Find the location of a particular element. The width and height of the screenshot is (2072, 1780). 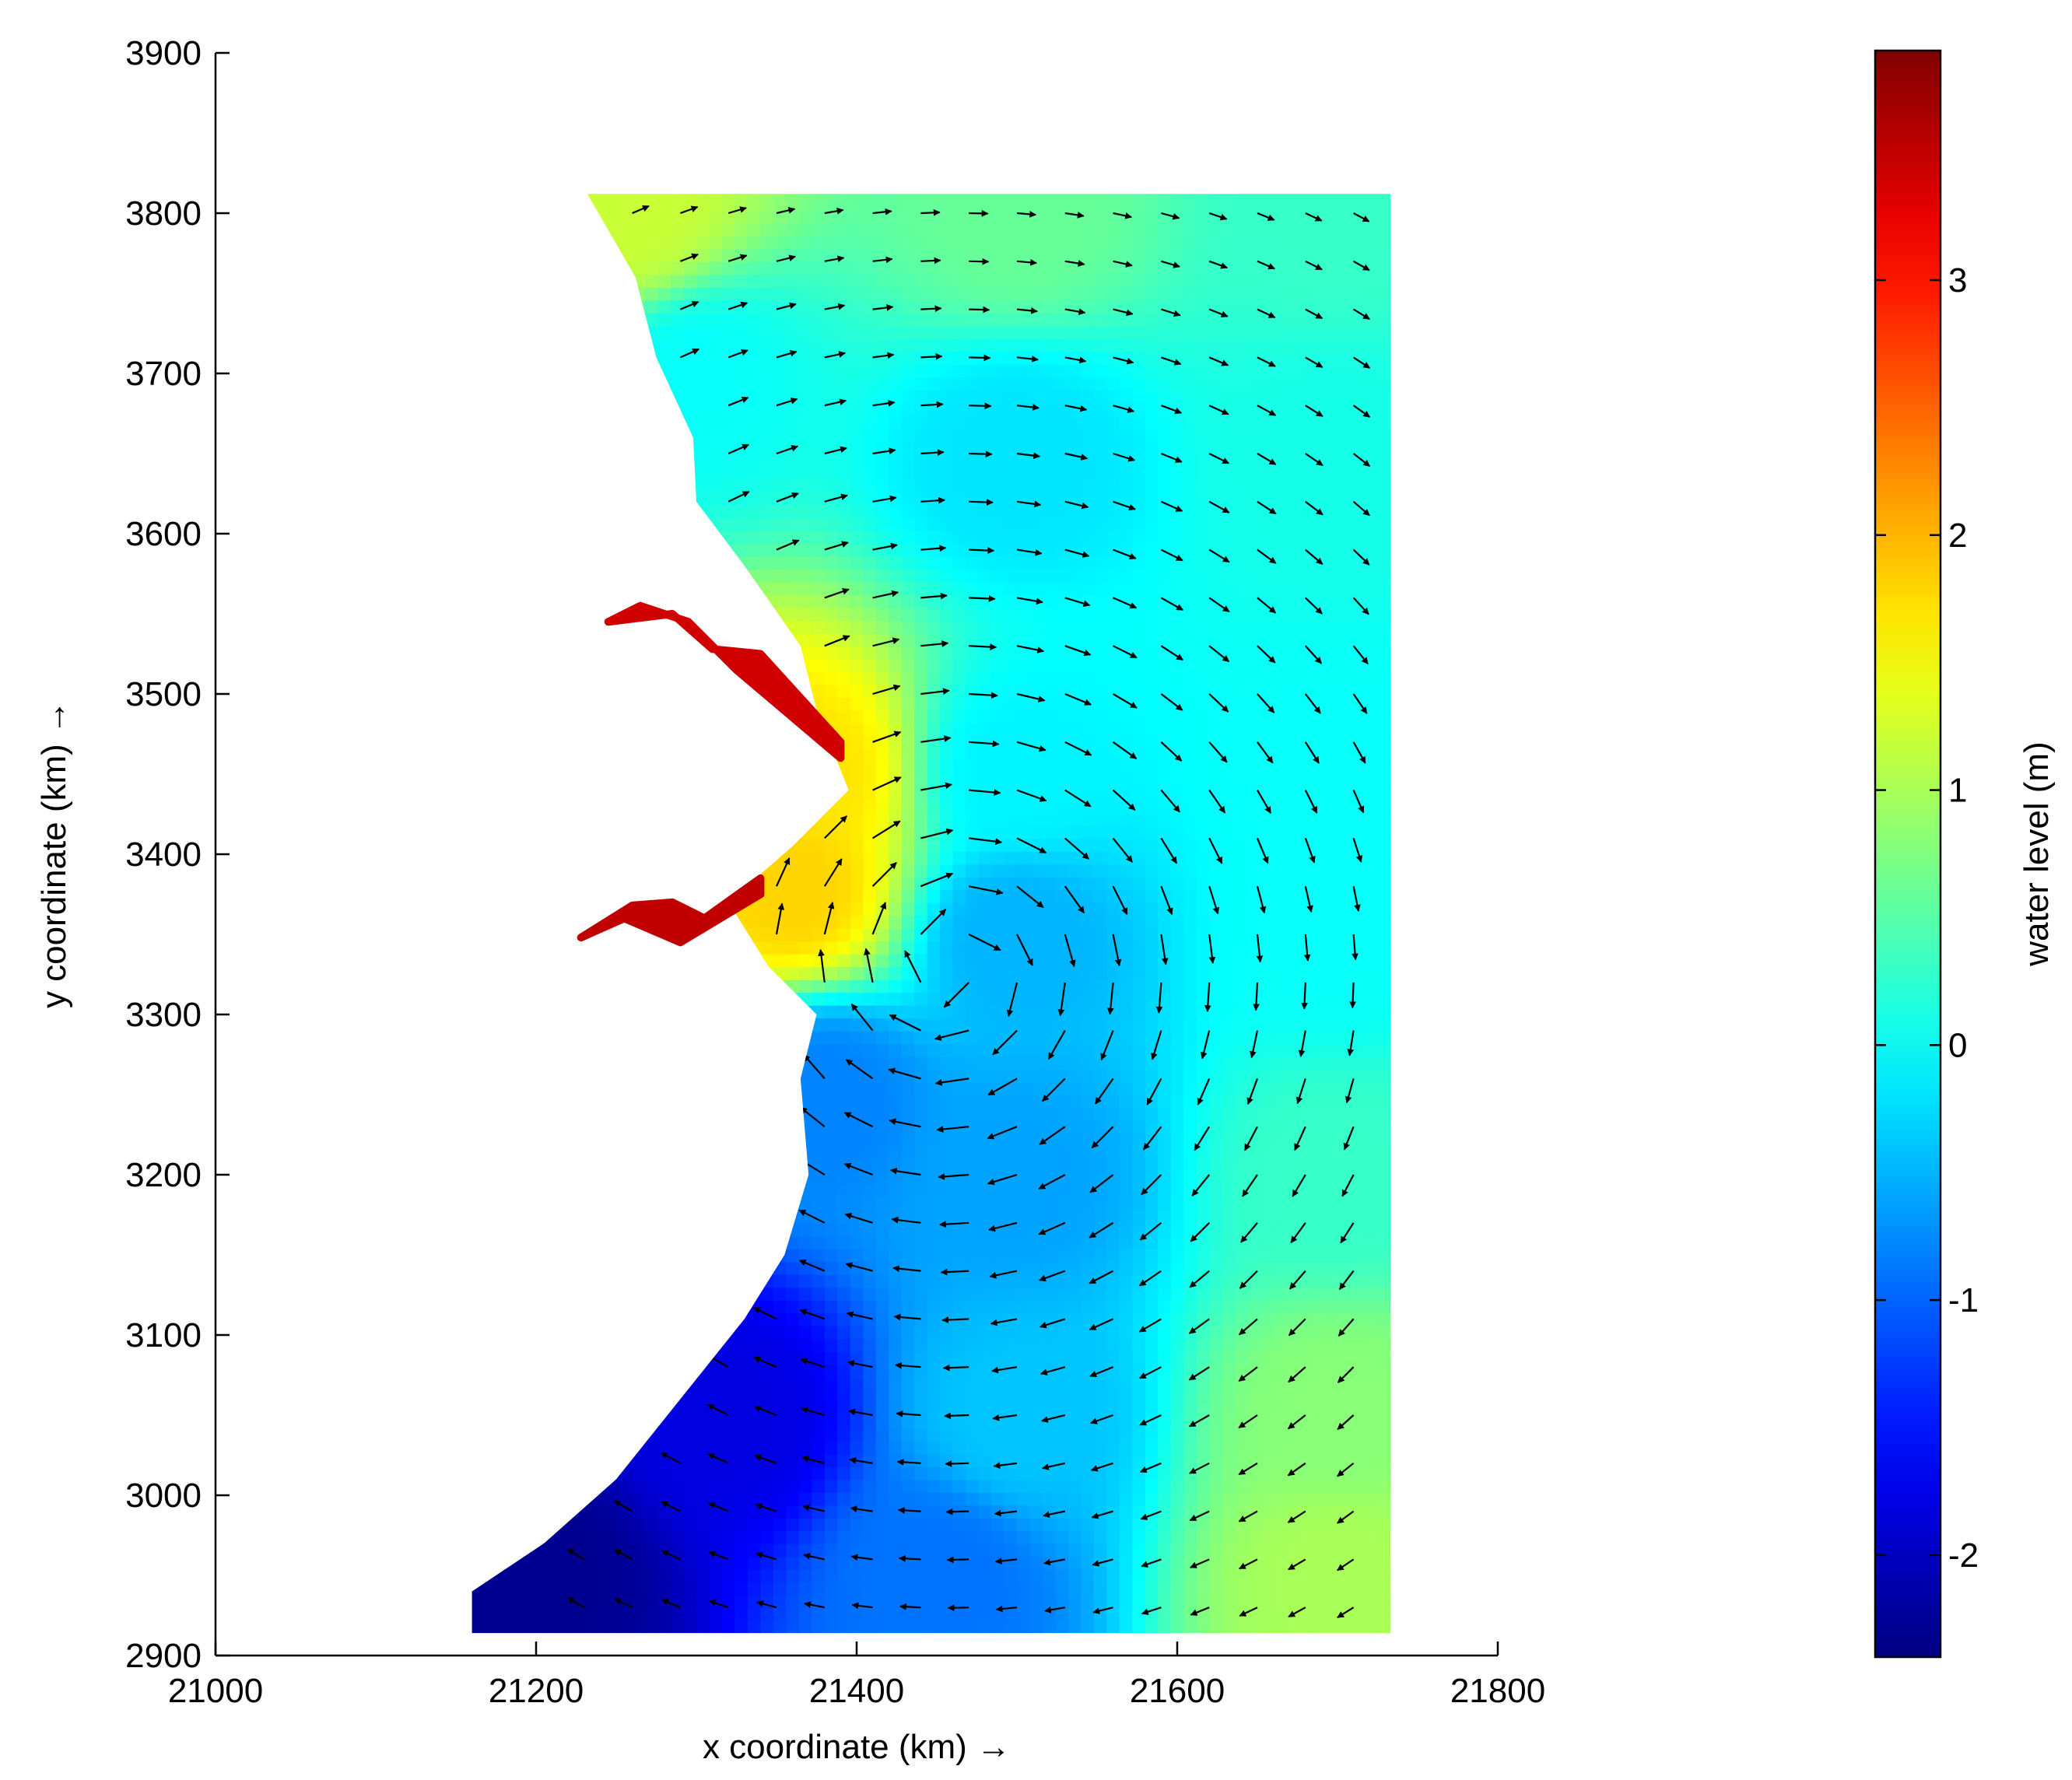

y-tick-label: 3300 is located at coordinates (163, 1015).